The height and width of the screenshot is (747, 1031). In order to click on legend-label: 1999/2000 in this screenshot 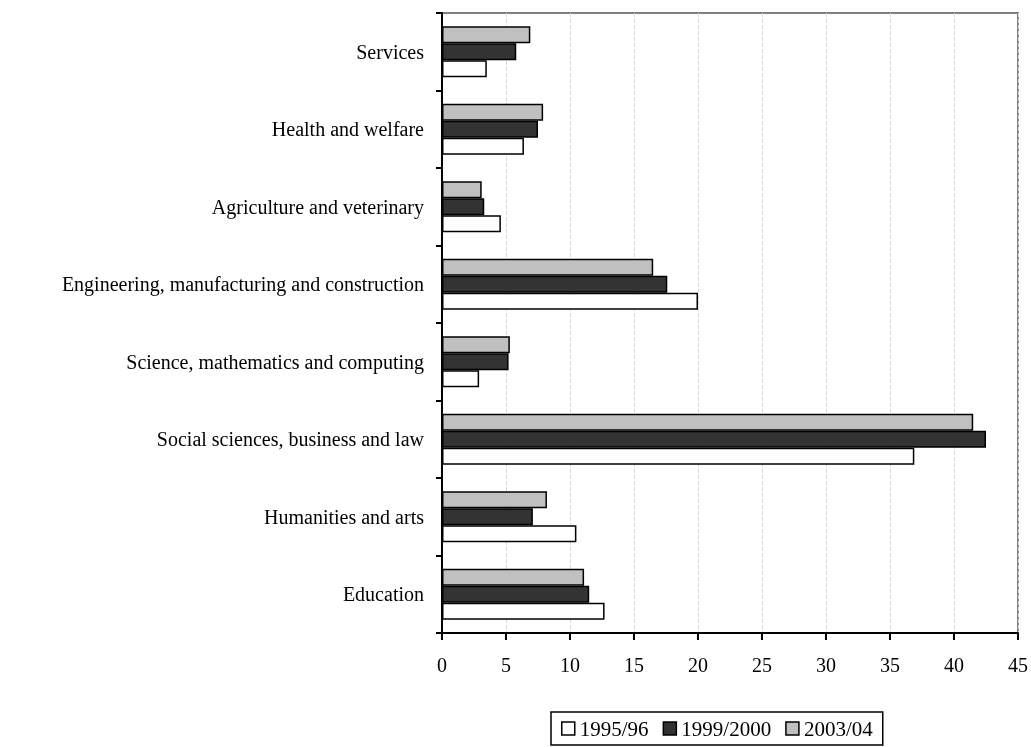, I will do `click(726, 728)`.